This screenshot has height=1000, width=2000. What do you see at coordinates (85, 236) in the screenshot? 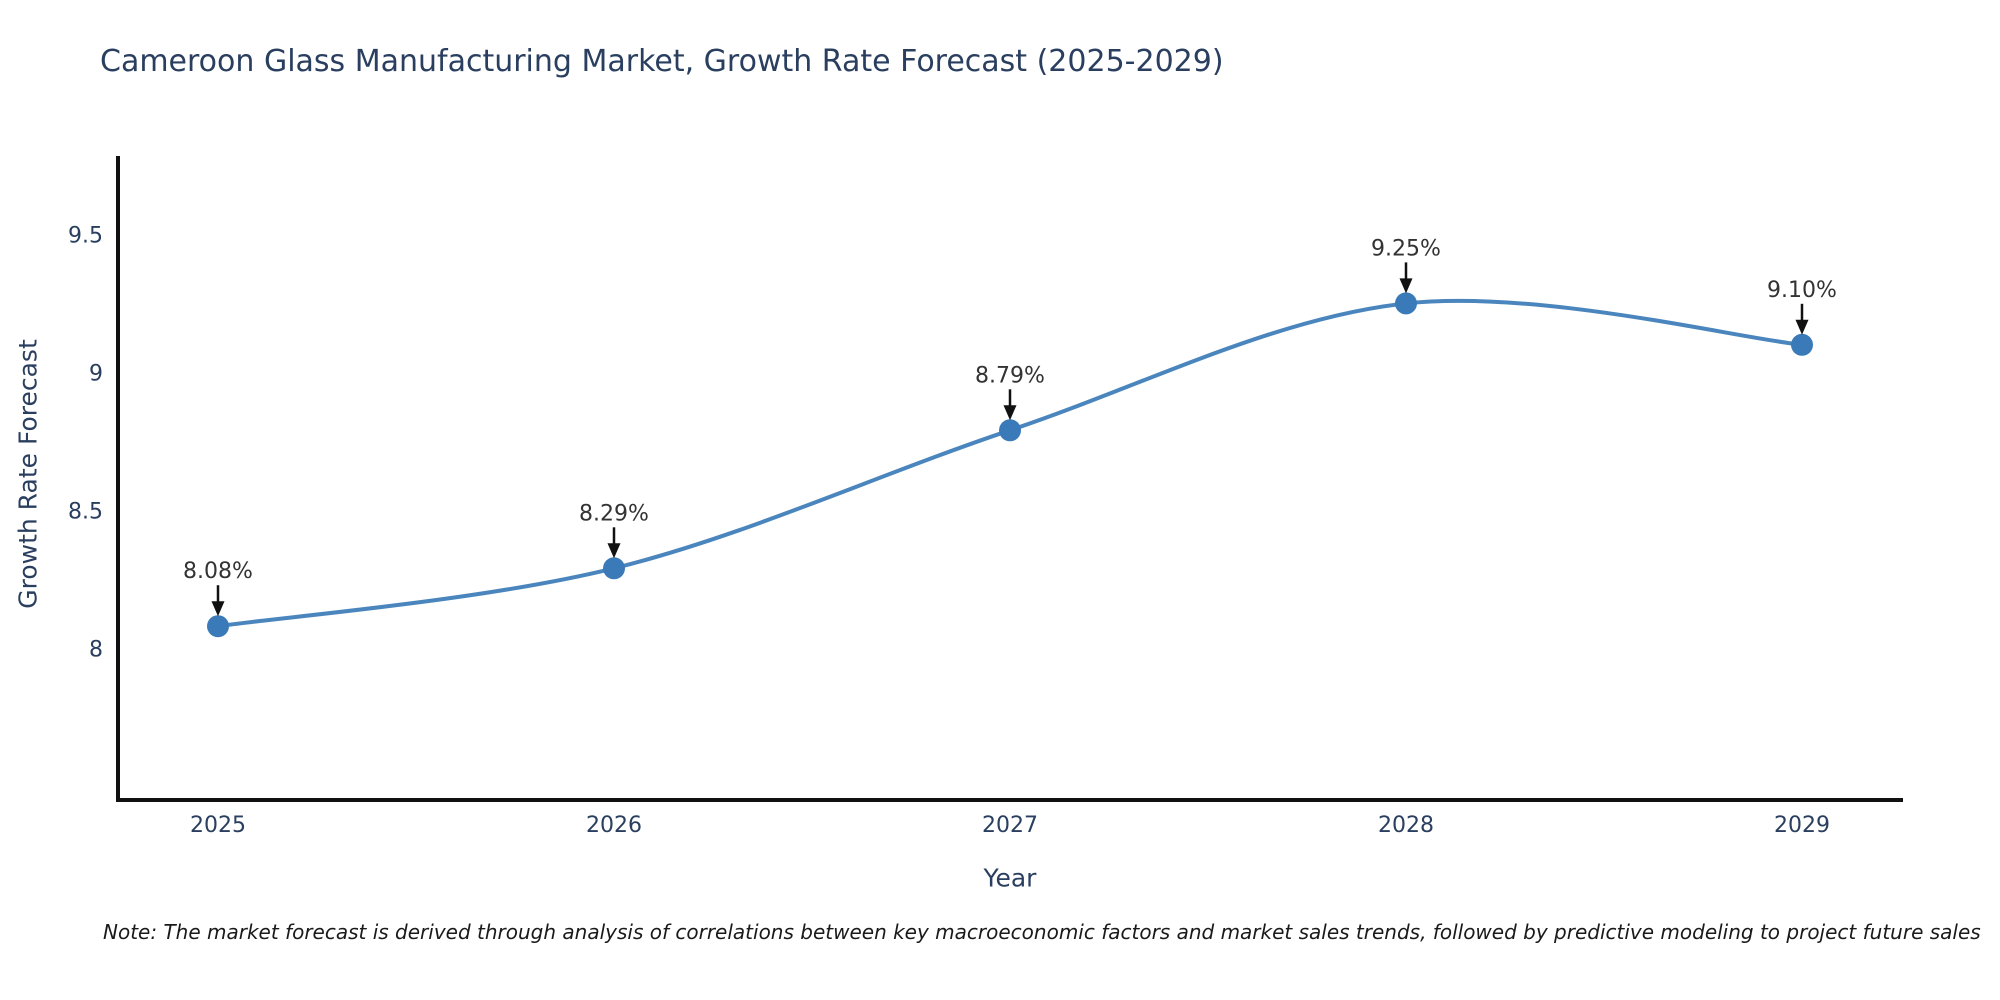
I see `y-tick-label: 9.5` at bounding box center [85, 236].